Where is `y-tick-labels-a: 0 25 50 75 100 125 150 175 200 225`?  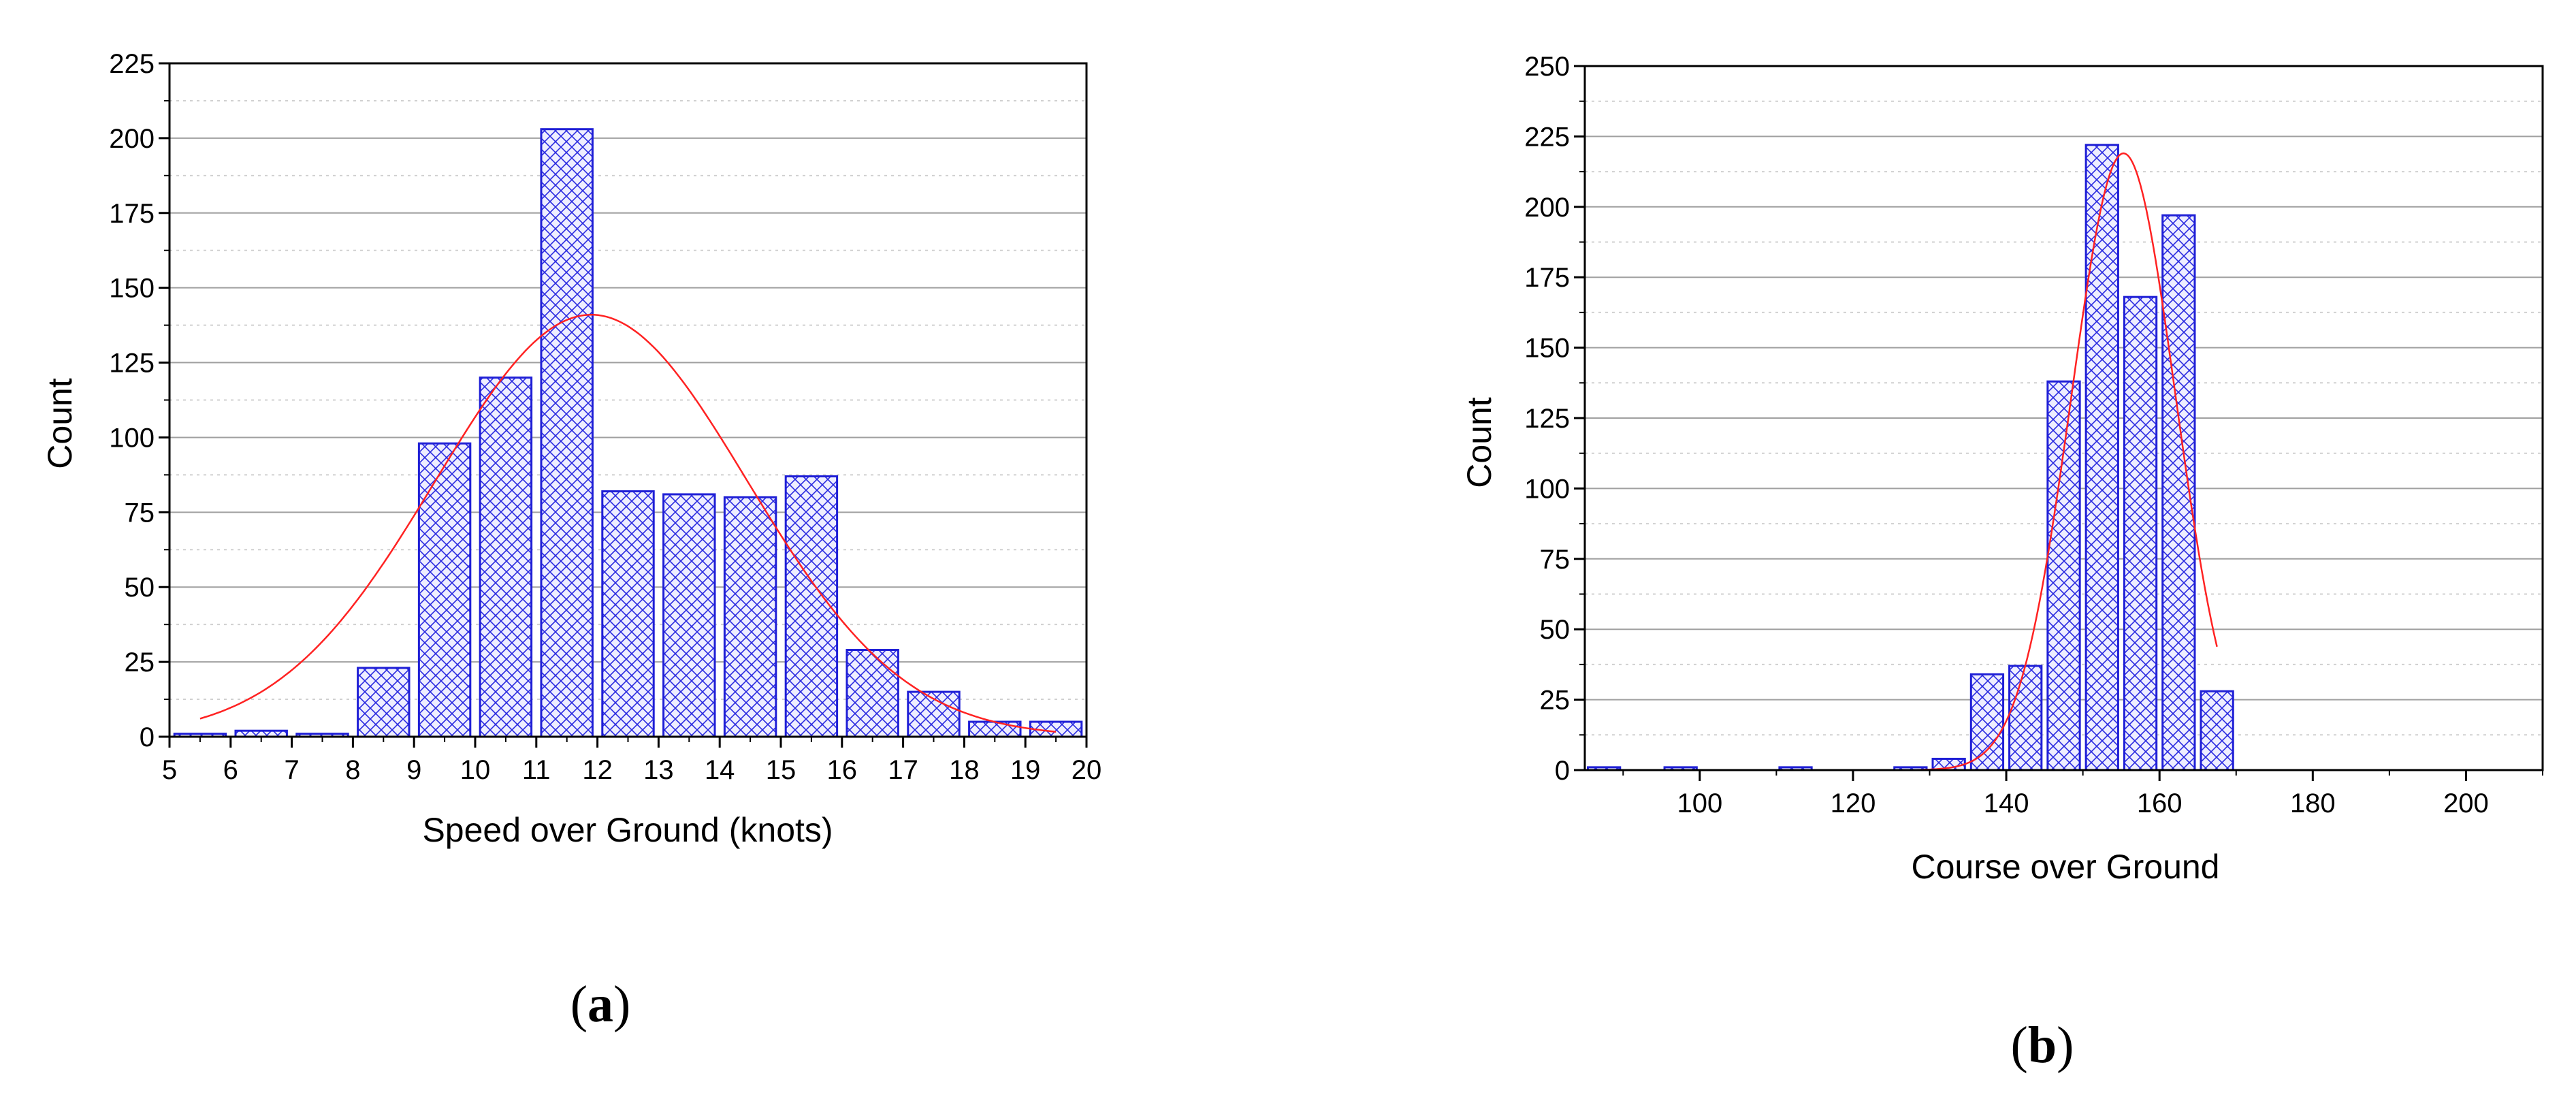 y-tick-labels-a: 0 25 50 75 100 125 150 175 200 225 is located at coordinates (132, 401).